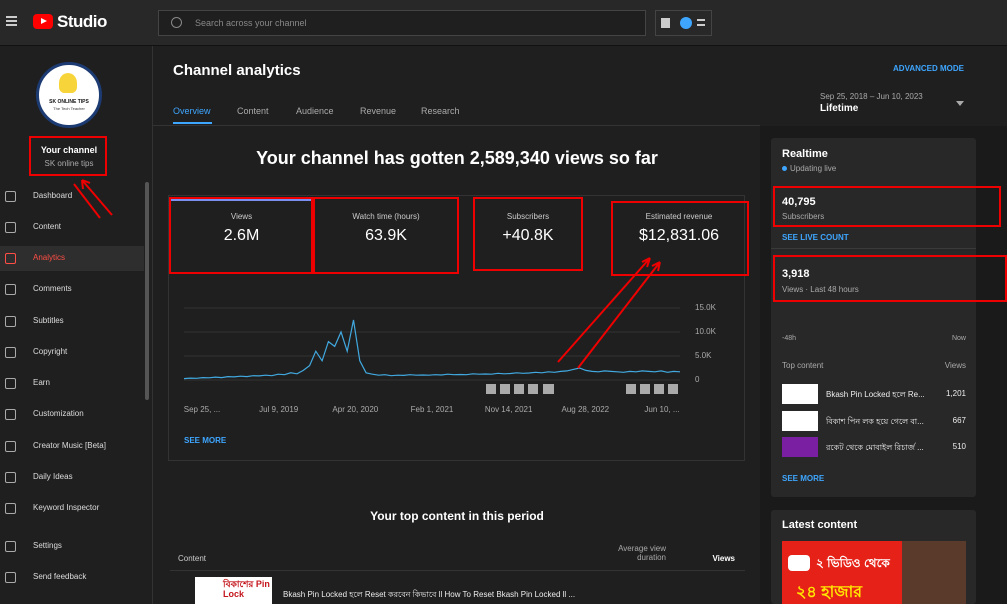  Describe the element at coordinates (456, 125) in the screenshot. I see `tabs-divider` at that location.